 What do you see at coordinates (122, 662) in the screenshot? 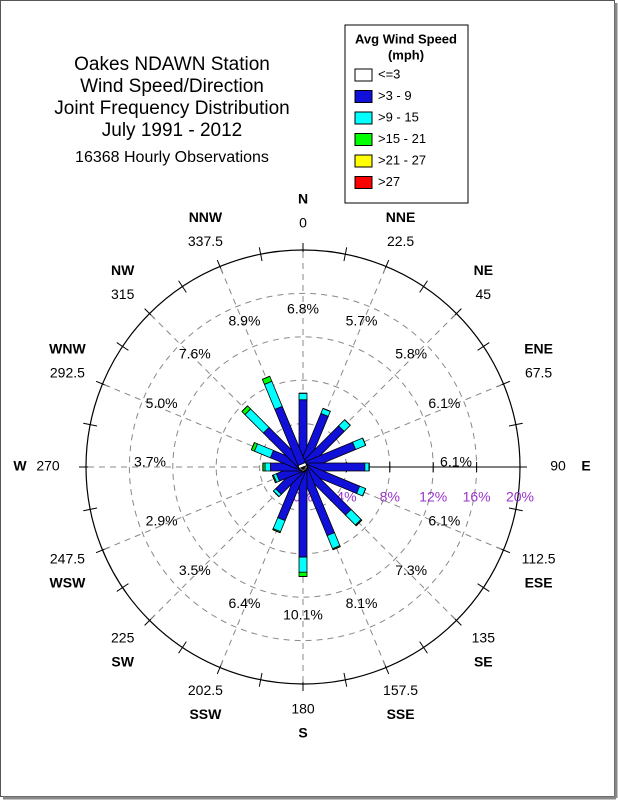
I see `compass-label: SW` at bounding box center [122, 662].